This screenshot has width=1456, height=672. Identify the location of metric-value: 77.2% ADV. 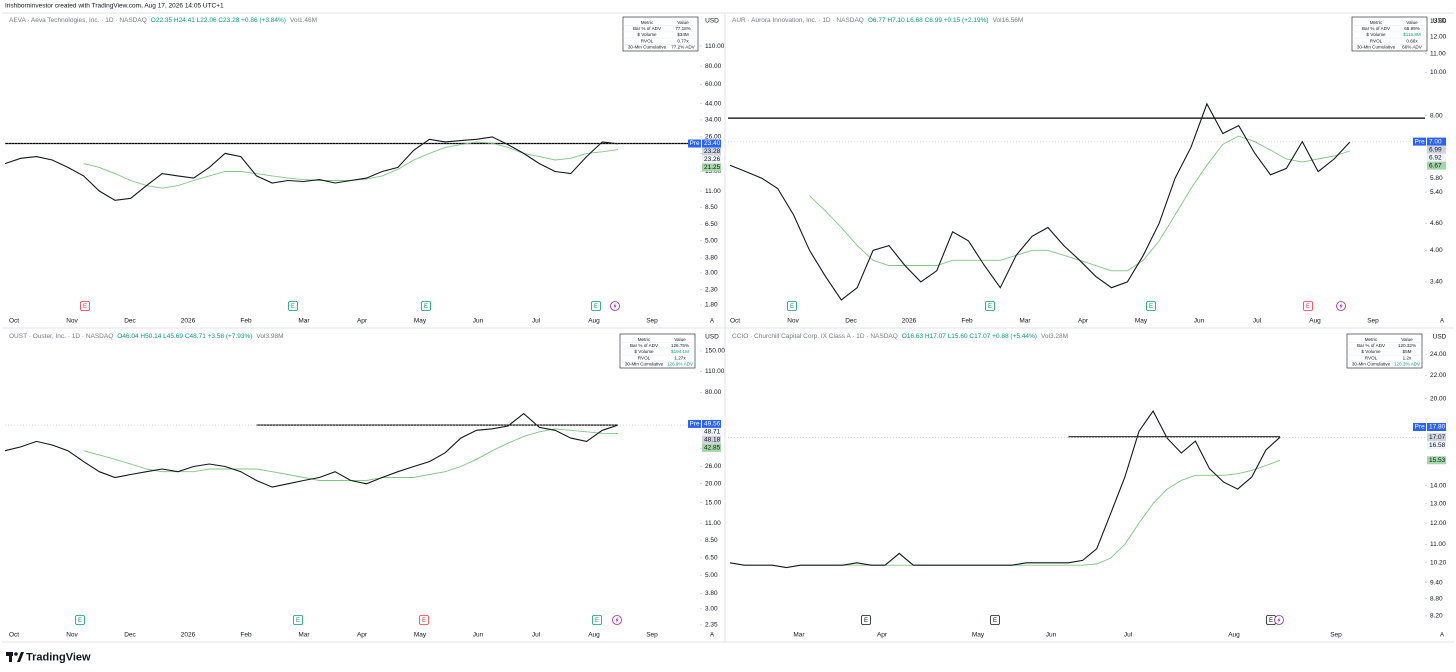
(683, 47).